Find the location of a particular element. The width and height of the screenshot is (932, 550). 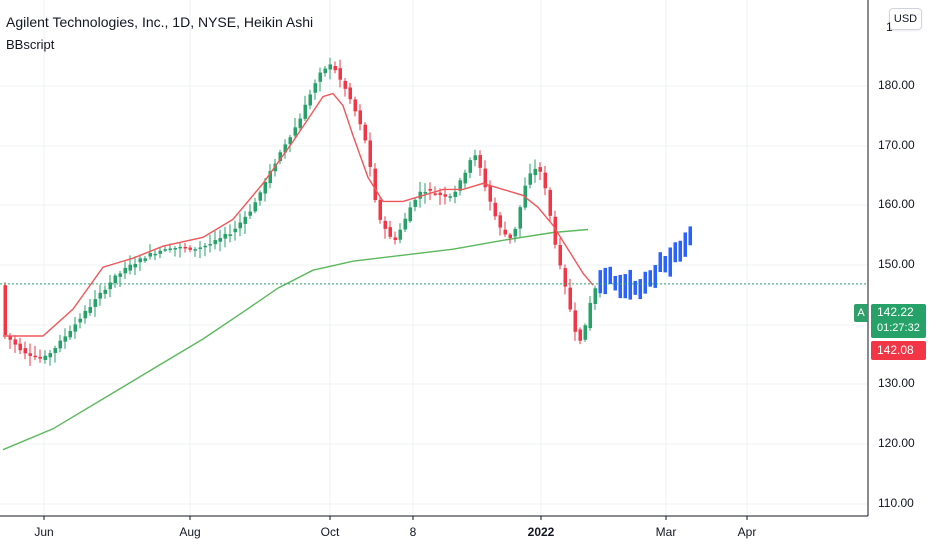

time-axis-ticks is located at coordinates (395, 518).